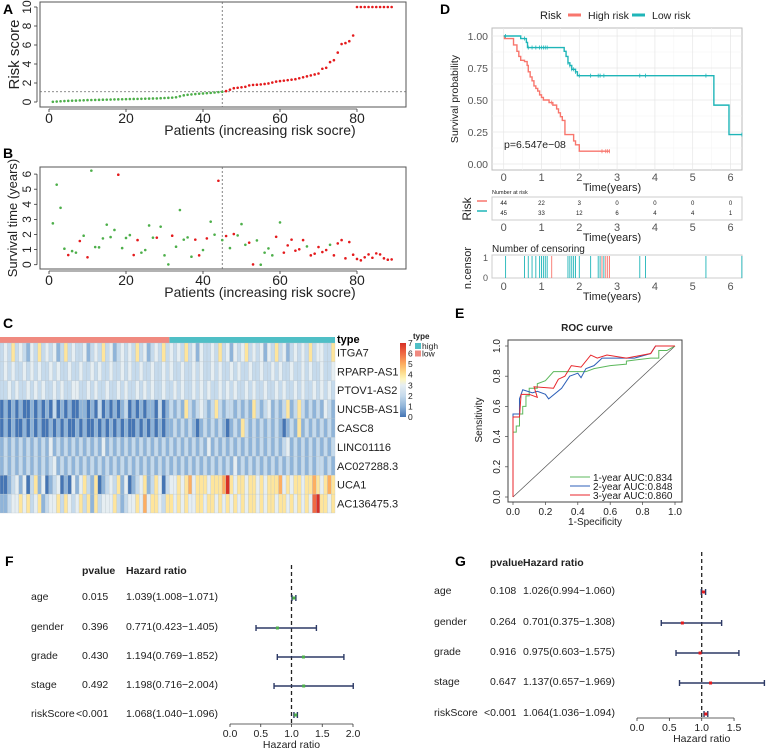 This screenshot has width=767, height=748. What do you see at coordinates (27, 234) in the screenshot?
I see `y-tick-label: 2` at bounding box center [27, 234].